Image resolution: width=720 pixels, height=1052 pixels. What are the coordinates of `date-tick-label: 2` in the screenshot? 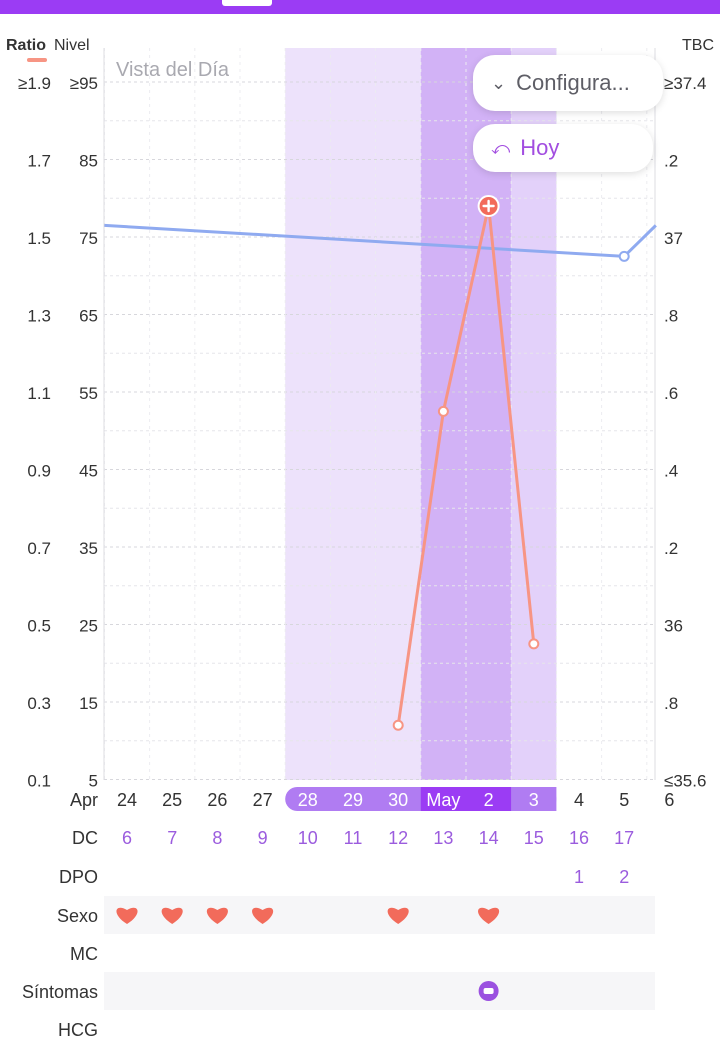 It's located at (489, 800).